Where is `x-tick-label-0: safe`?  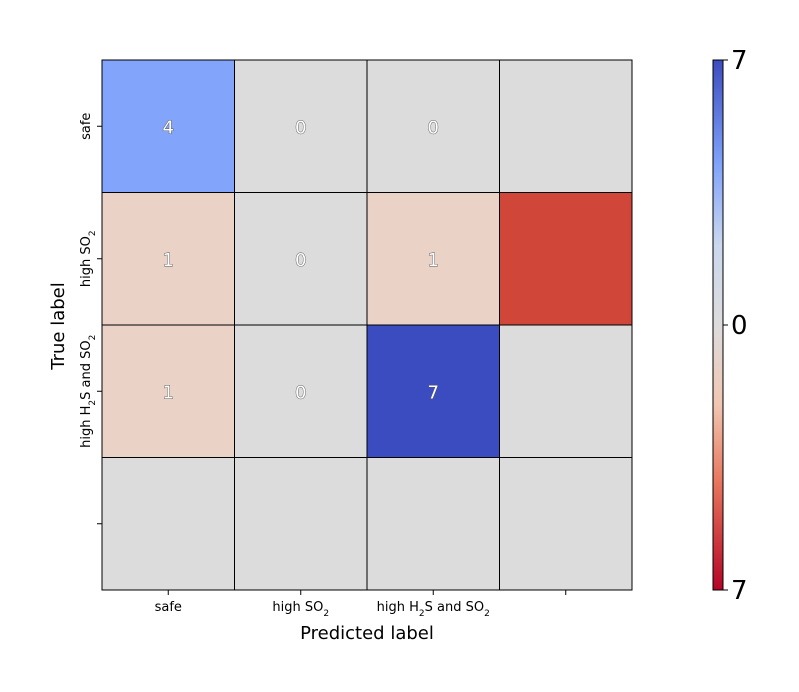 x-tick-label-0: safe is located at coordinates (168, 607).